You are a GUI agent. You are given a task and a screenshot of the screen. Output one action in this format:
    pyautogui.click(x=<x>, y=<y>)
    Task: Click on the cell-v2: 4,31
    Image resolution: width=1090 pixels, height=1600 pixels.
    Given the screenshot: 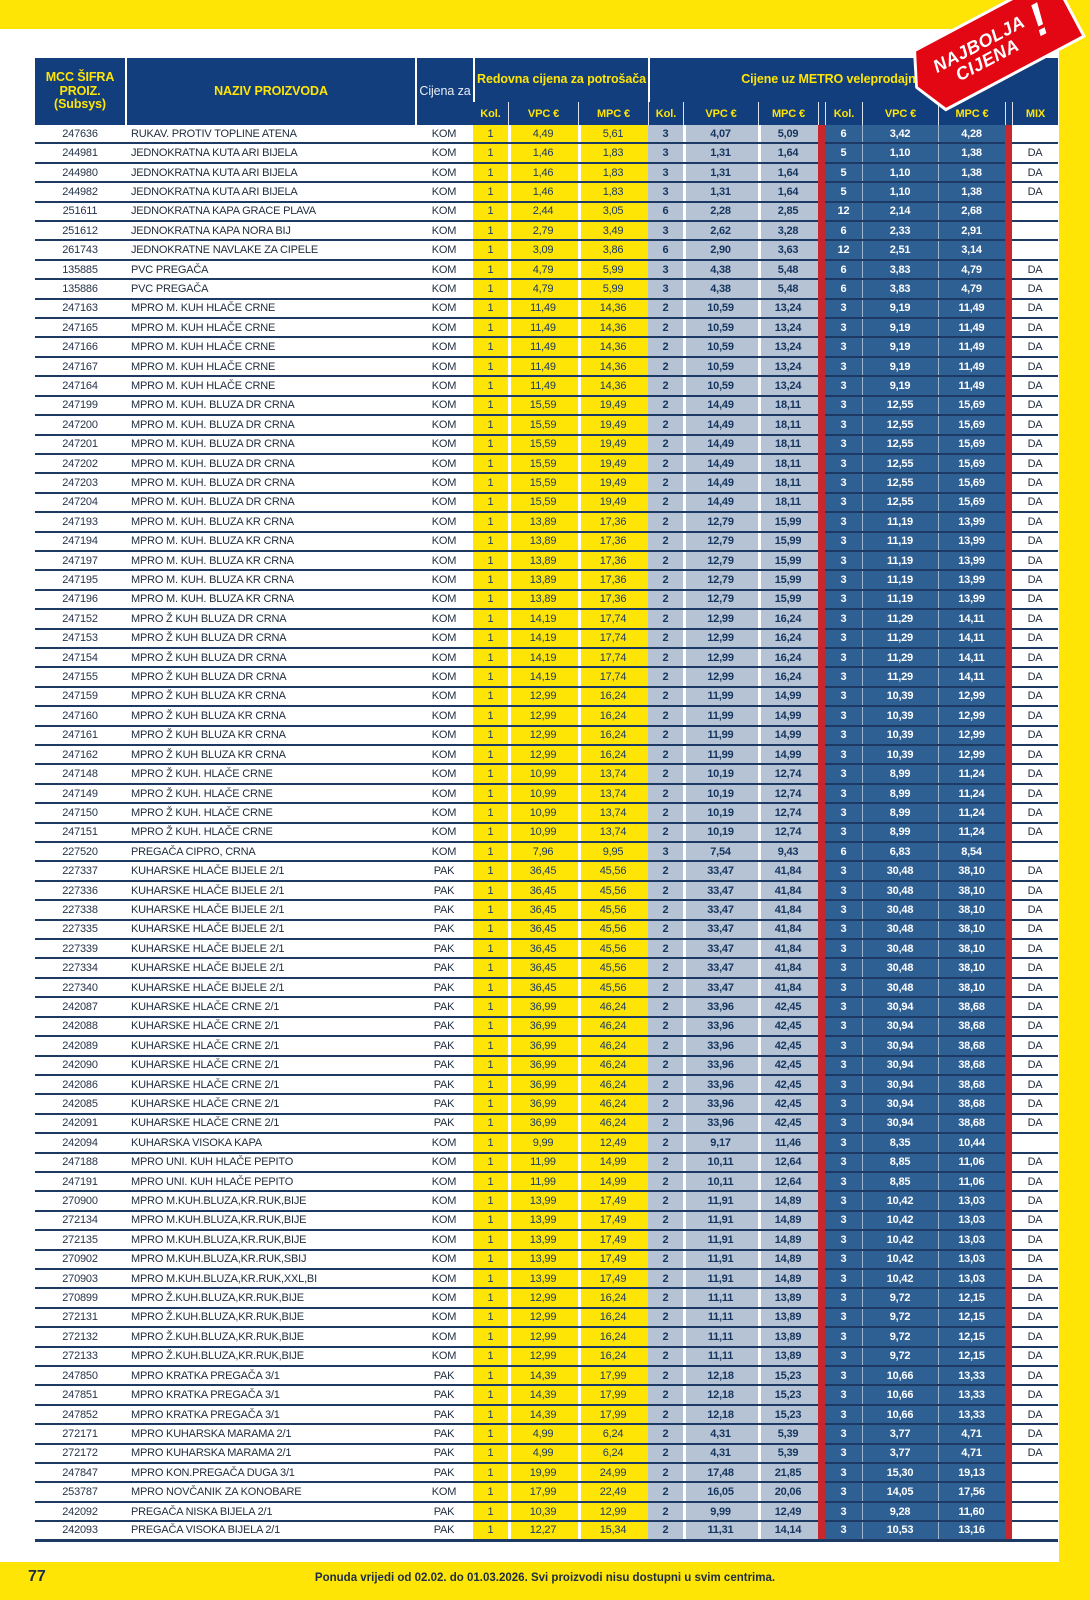 What is the action you would take?
    pyautogui.click(x=720, y=1435)
    